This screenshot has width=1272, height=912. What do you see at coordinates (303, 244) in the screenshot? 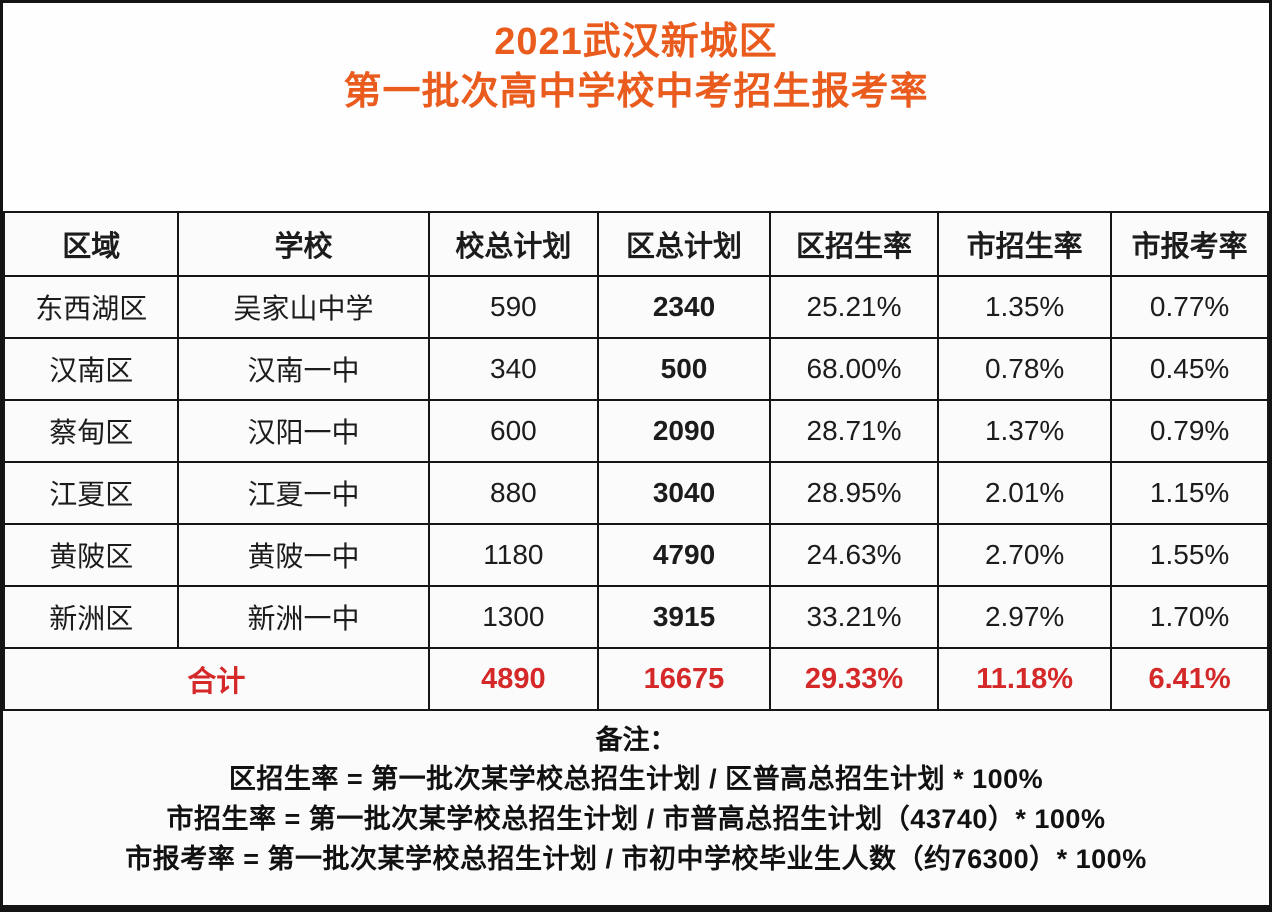
I see `column-header-school: 学校` at bounding box center [303, 244].